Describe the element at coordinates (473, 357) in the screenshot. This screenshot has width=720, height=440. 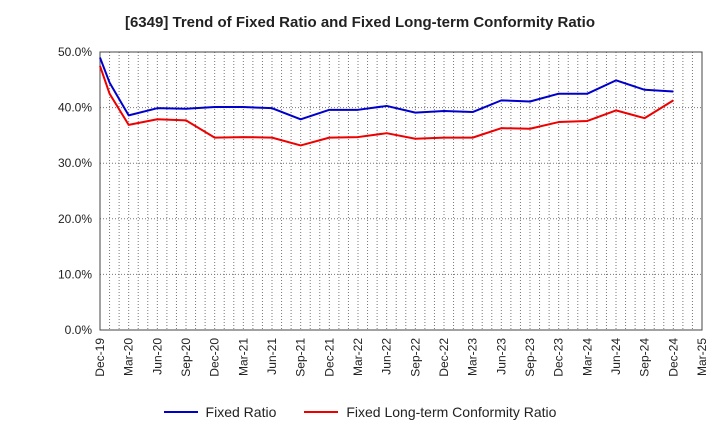
I see `x-tick-label: Mar-23` at that location.